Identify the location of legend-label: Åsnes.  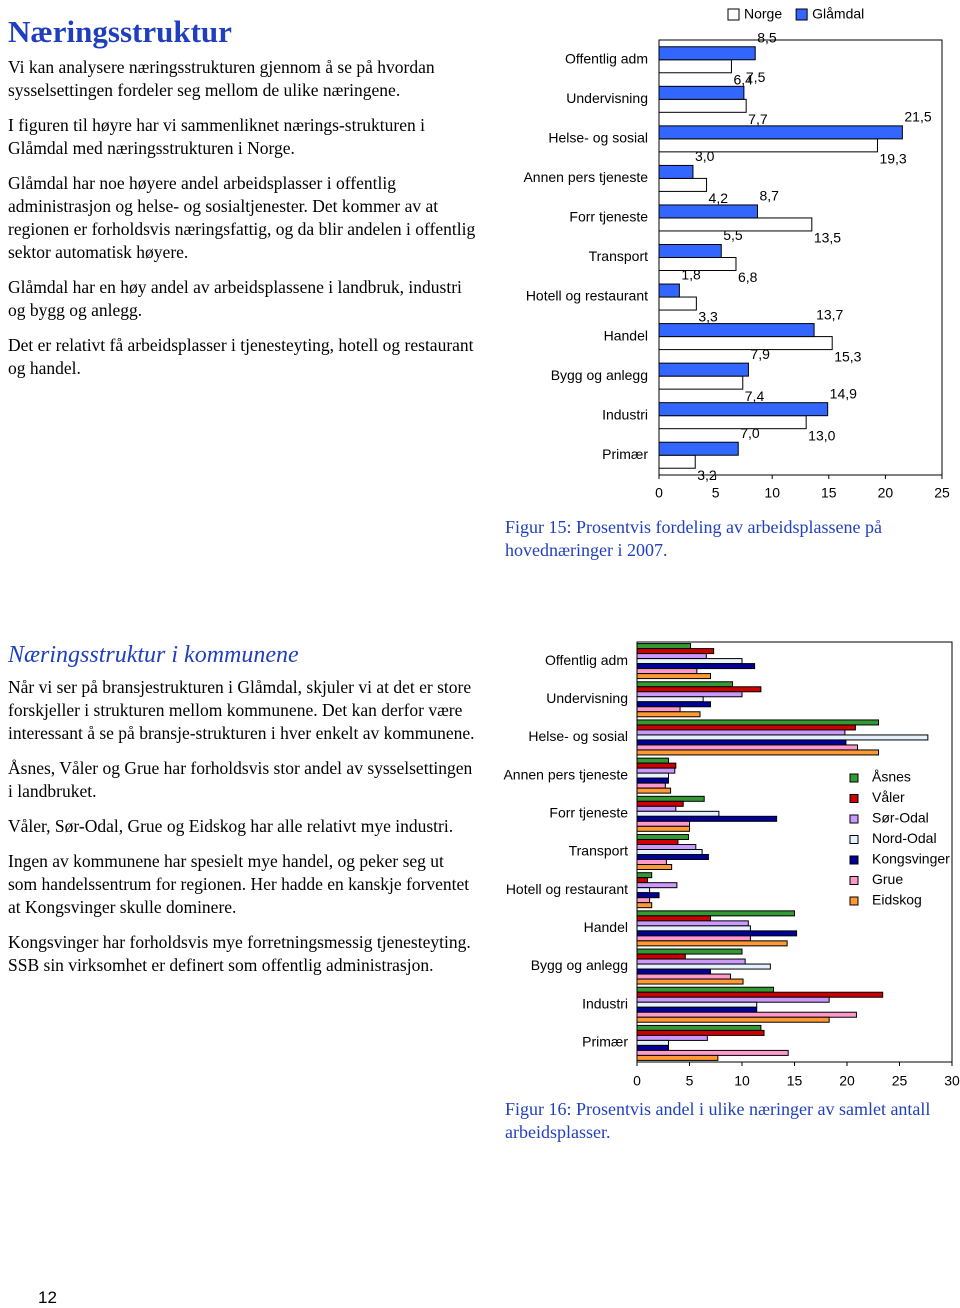
(891, 777).